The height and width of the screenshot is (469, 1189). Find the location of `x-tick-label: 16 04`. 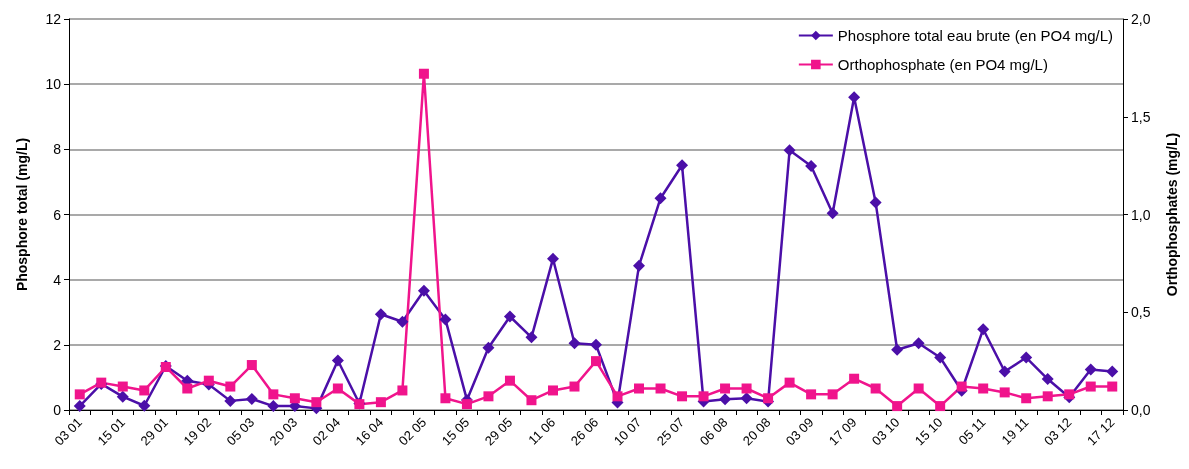

x-tick-label: 16 04 is located at coordinates (369, 431).